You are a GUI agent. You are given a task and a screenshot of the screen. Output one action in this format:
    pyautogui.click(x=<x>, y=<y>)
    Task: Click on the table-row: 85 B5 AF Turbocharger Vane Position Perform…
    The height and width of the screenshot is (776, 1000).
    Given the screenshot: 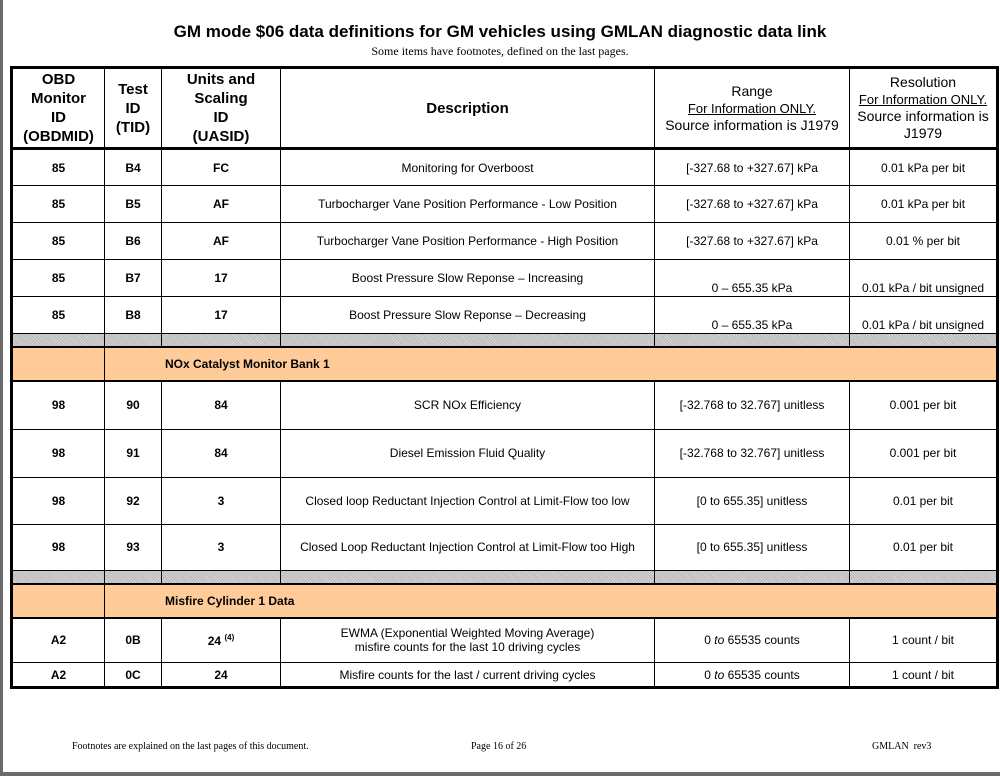 What is the action you would take?
    pyautogui.click(x=504, y=204)
    